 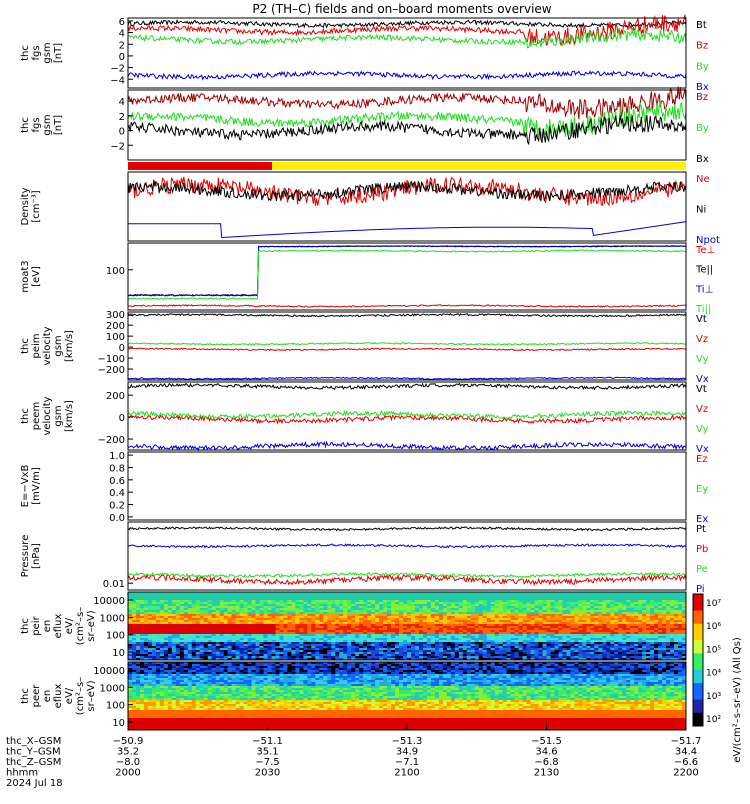 What do you see at coordinates (111, 359) in the screenshot?
I see `y-tick-label: −100` at bounding box center [111, 359].